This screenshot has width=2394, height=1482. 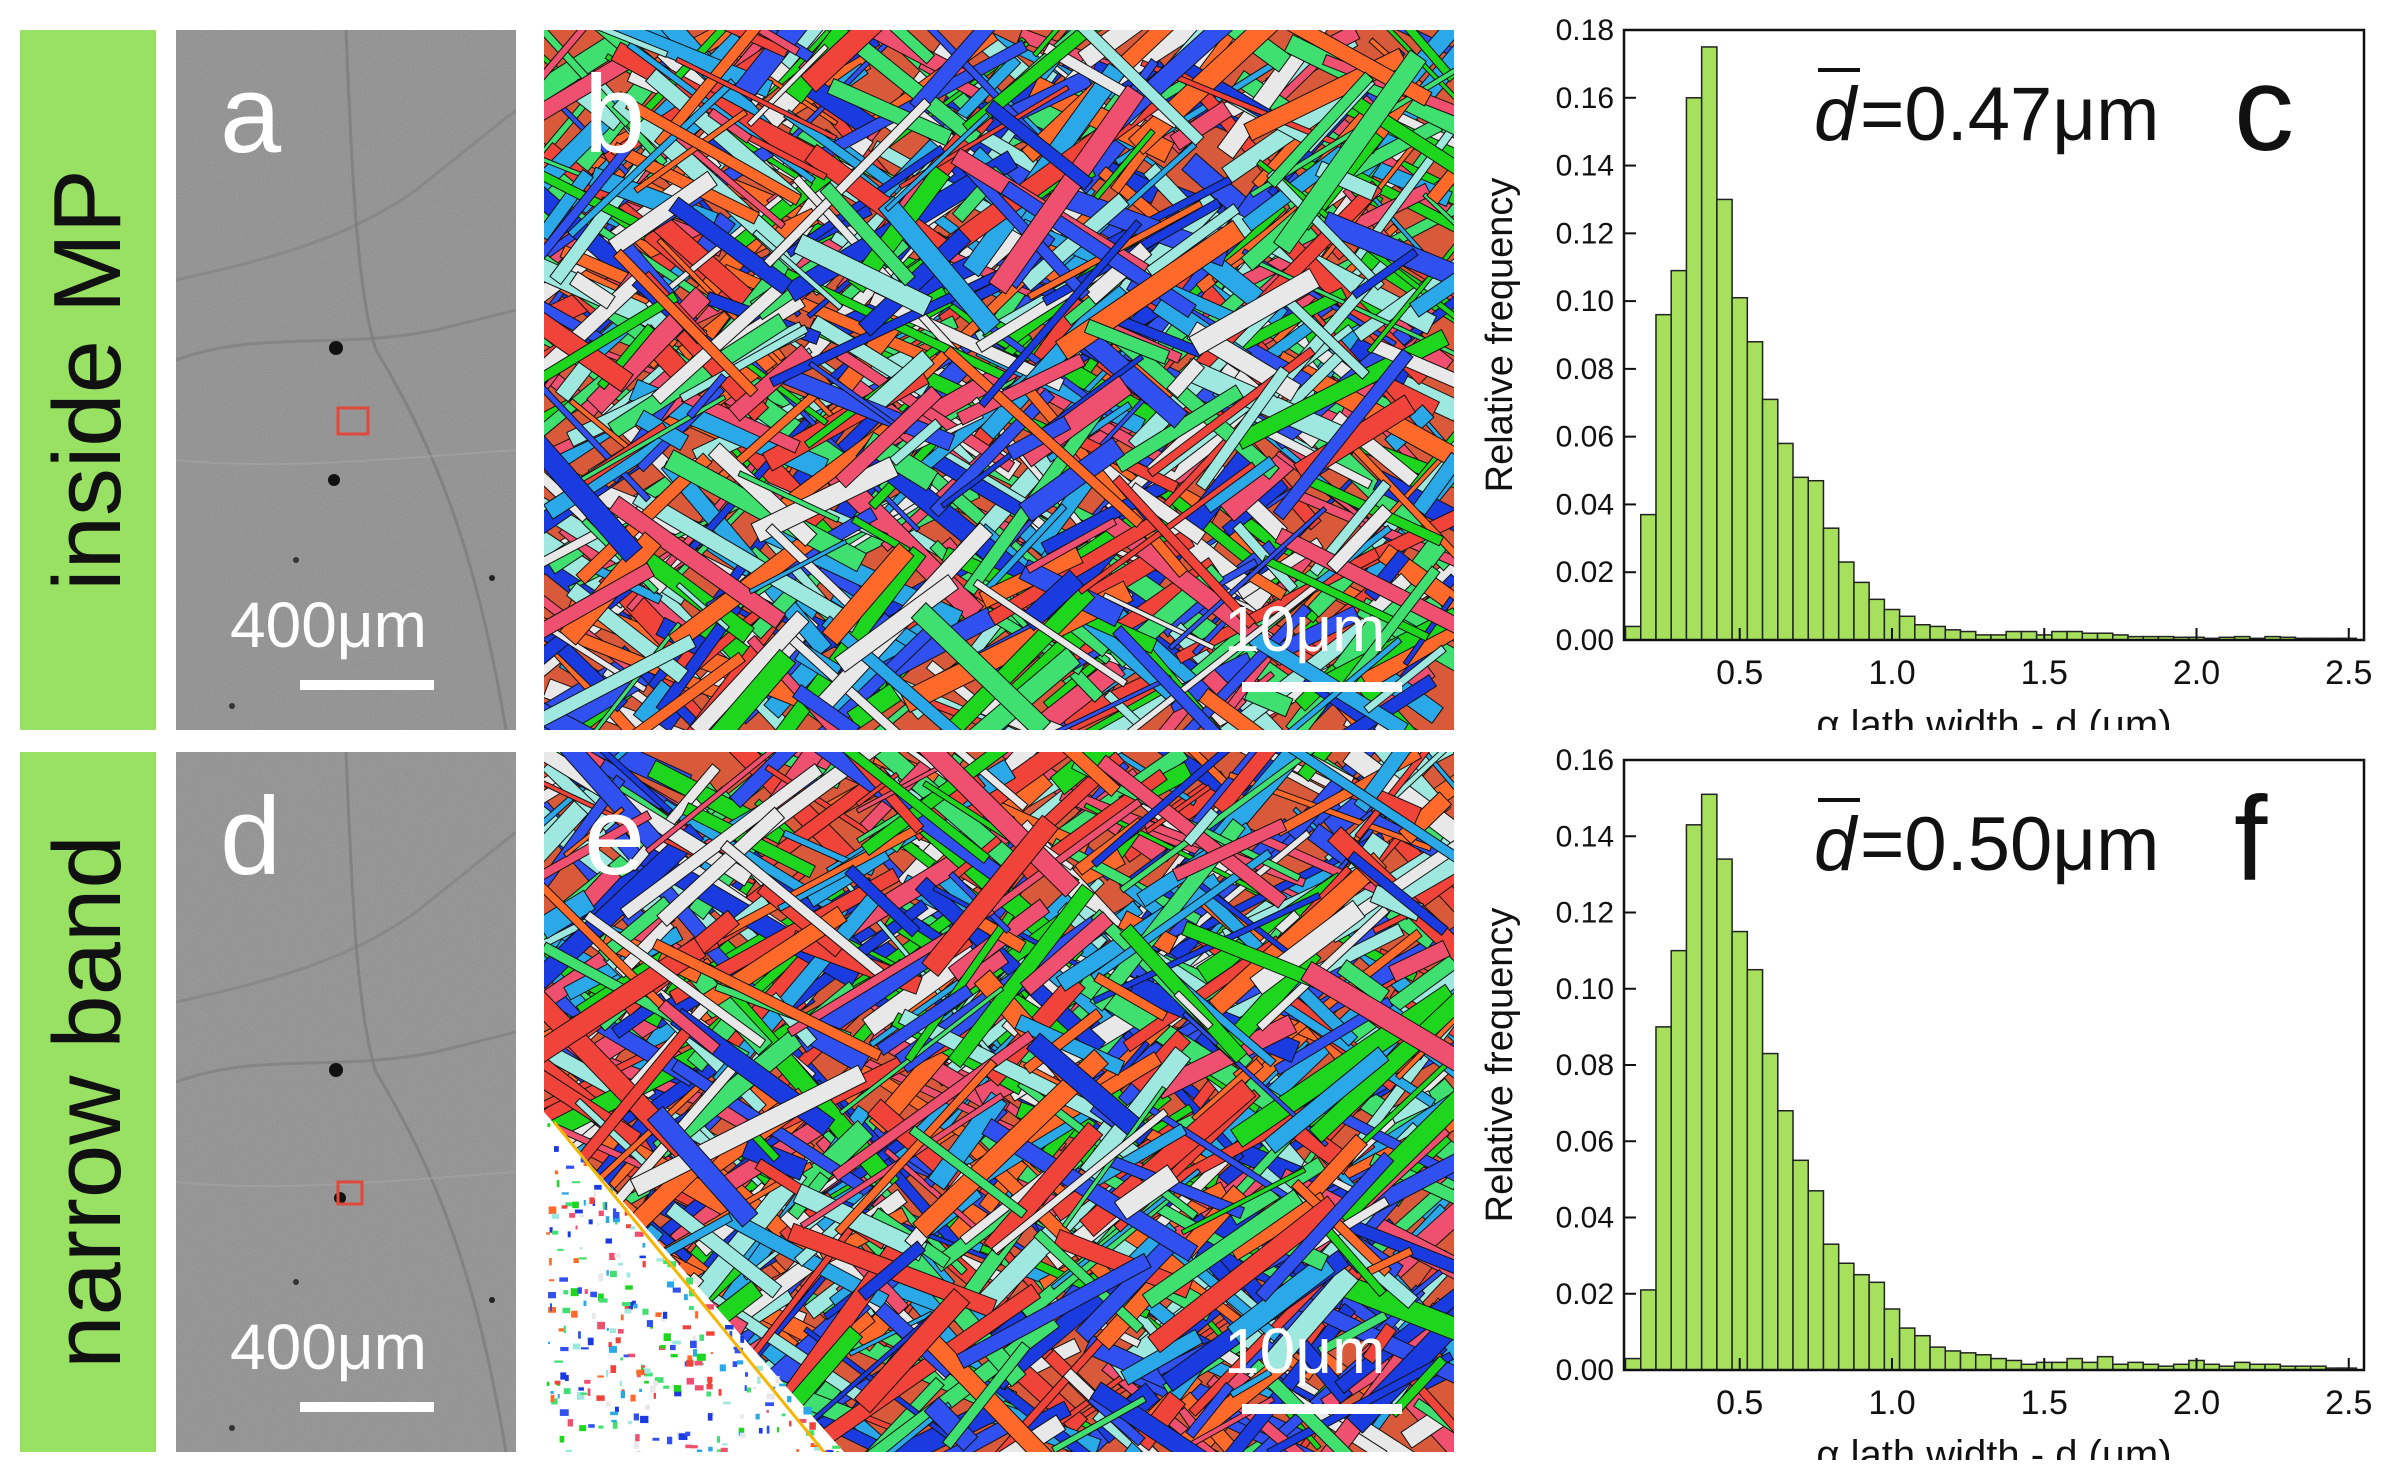 I want to click on row-label-text: inside MP, so click(x=87, y=380).